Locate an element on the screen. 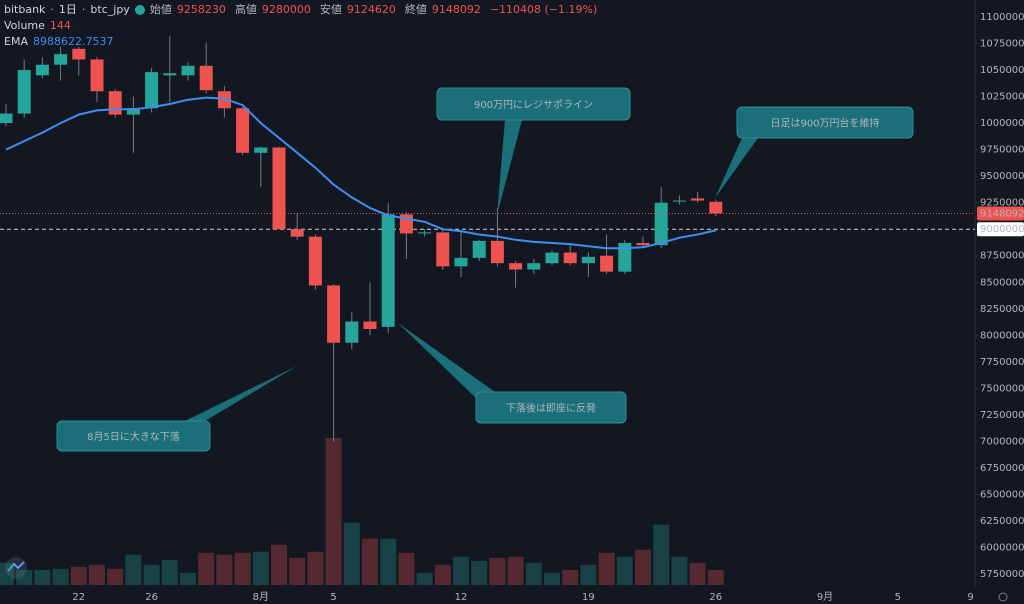 The width and height of the screenshot is (1024, 604). low-value: 9124620 is located at coordinates (371, 9).